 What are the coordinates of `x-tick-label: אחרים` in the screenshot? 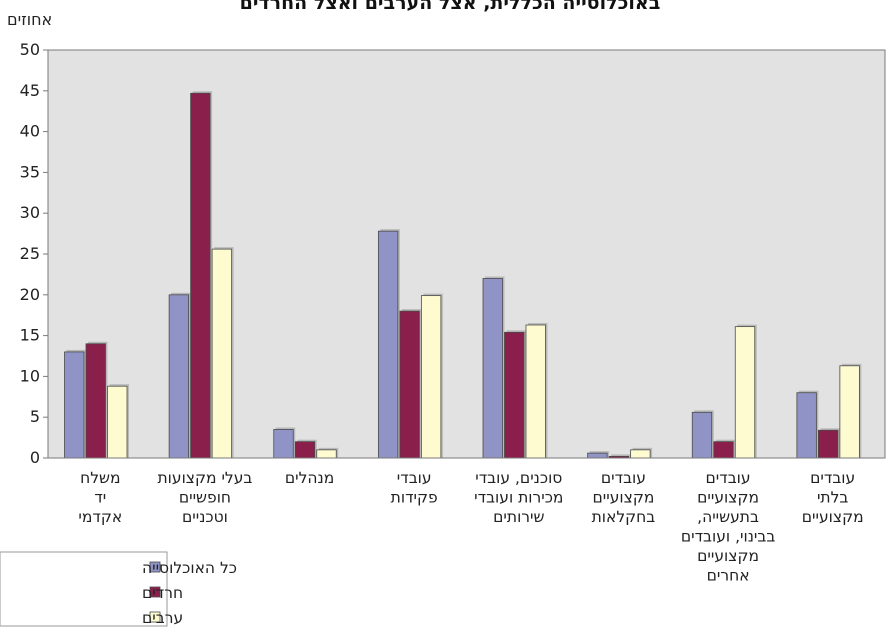 It's located at (728, 576).